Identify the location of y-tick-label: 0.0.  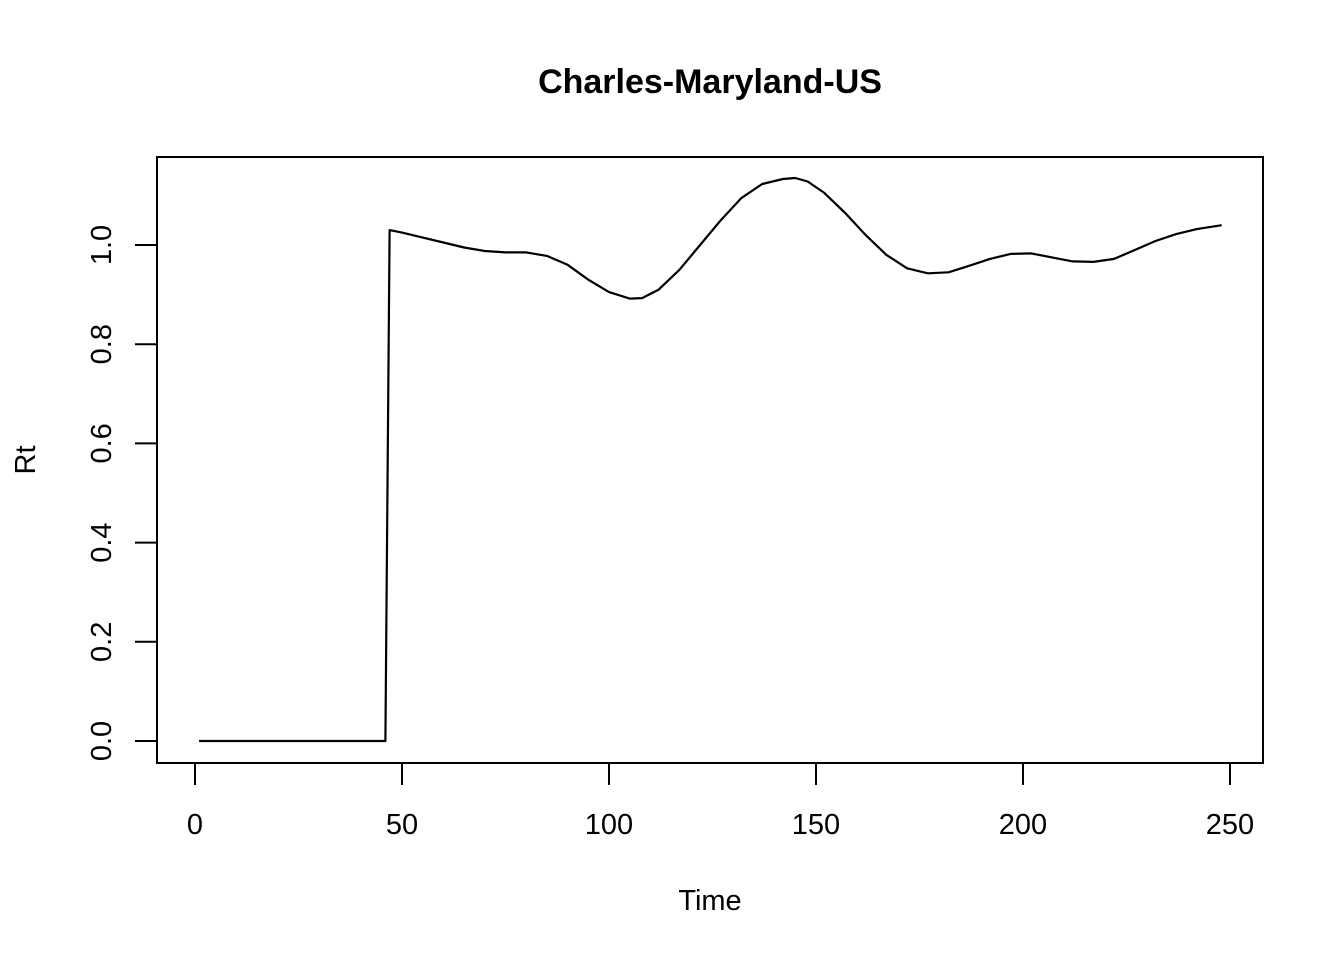
(102, 741).